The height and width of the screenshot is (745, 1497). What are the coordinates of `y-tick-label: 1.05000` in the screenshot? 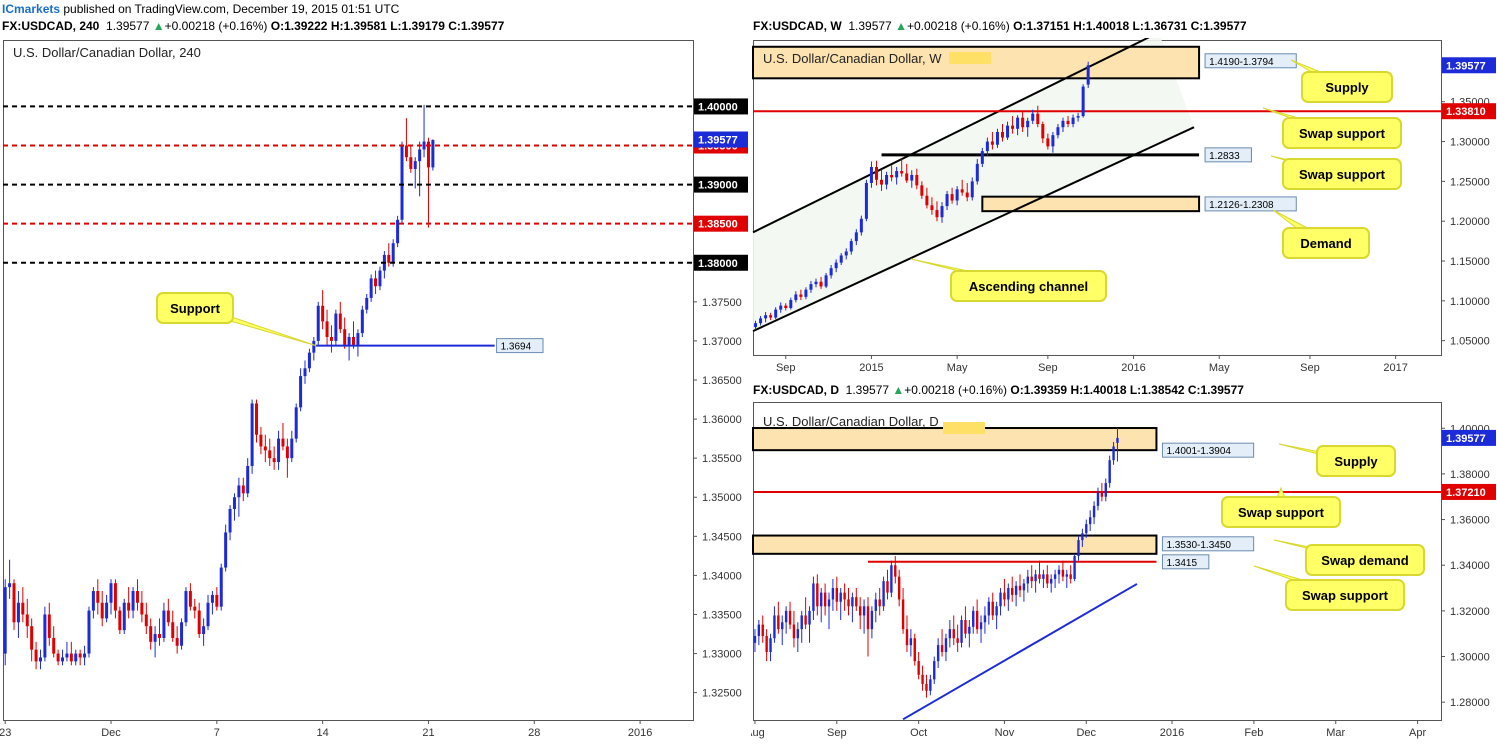 It's located at (1470, 342).